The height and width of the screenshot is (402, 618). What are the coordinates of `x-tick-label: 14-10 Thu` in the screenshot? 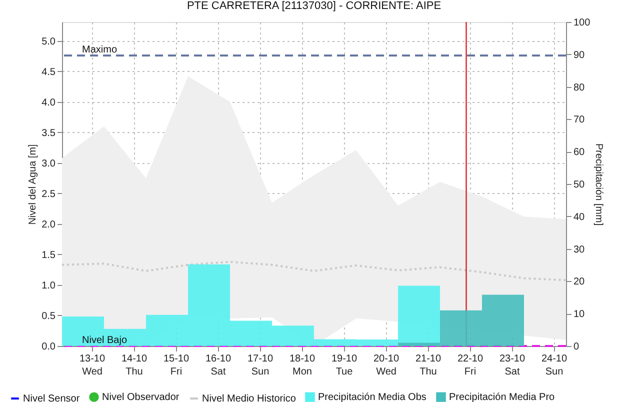 It's located at (134, 366).